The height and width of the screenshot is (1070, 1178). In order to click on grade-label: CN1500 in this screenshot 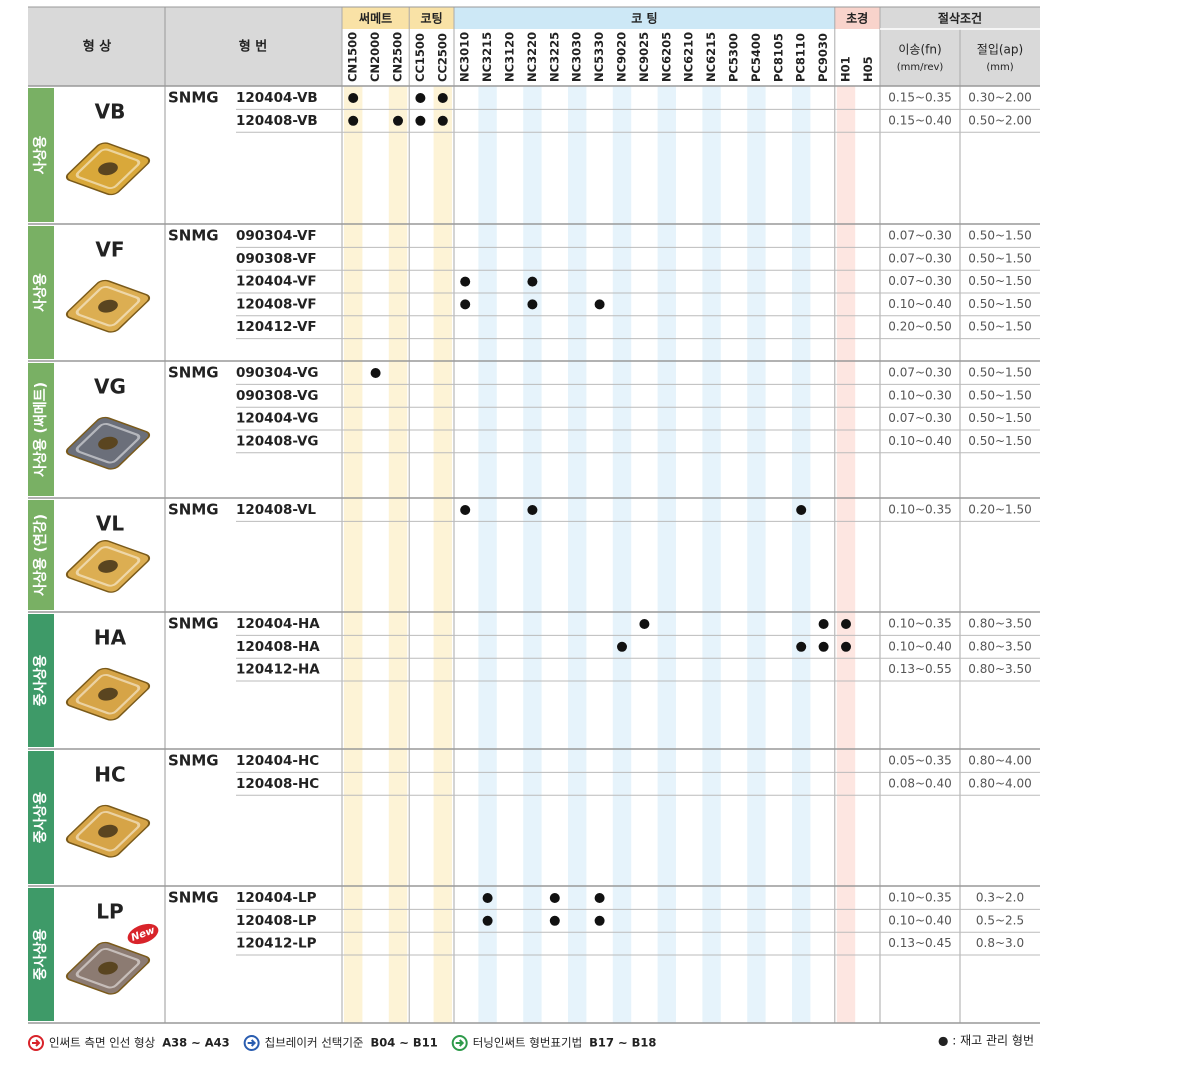, I will do `click(353, 57)`.